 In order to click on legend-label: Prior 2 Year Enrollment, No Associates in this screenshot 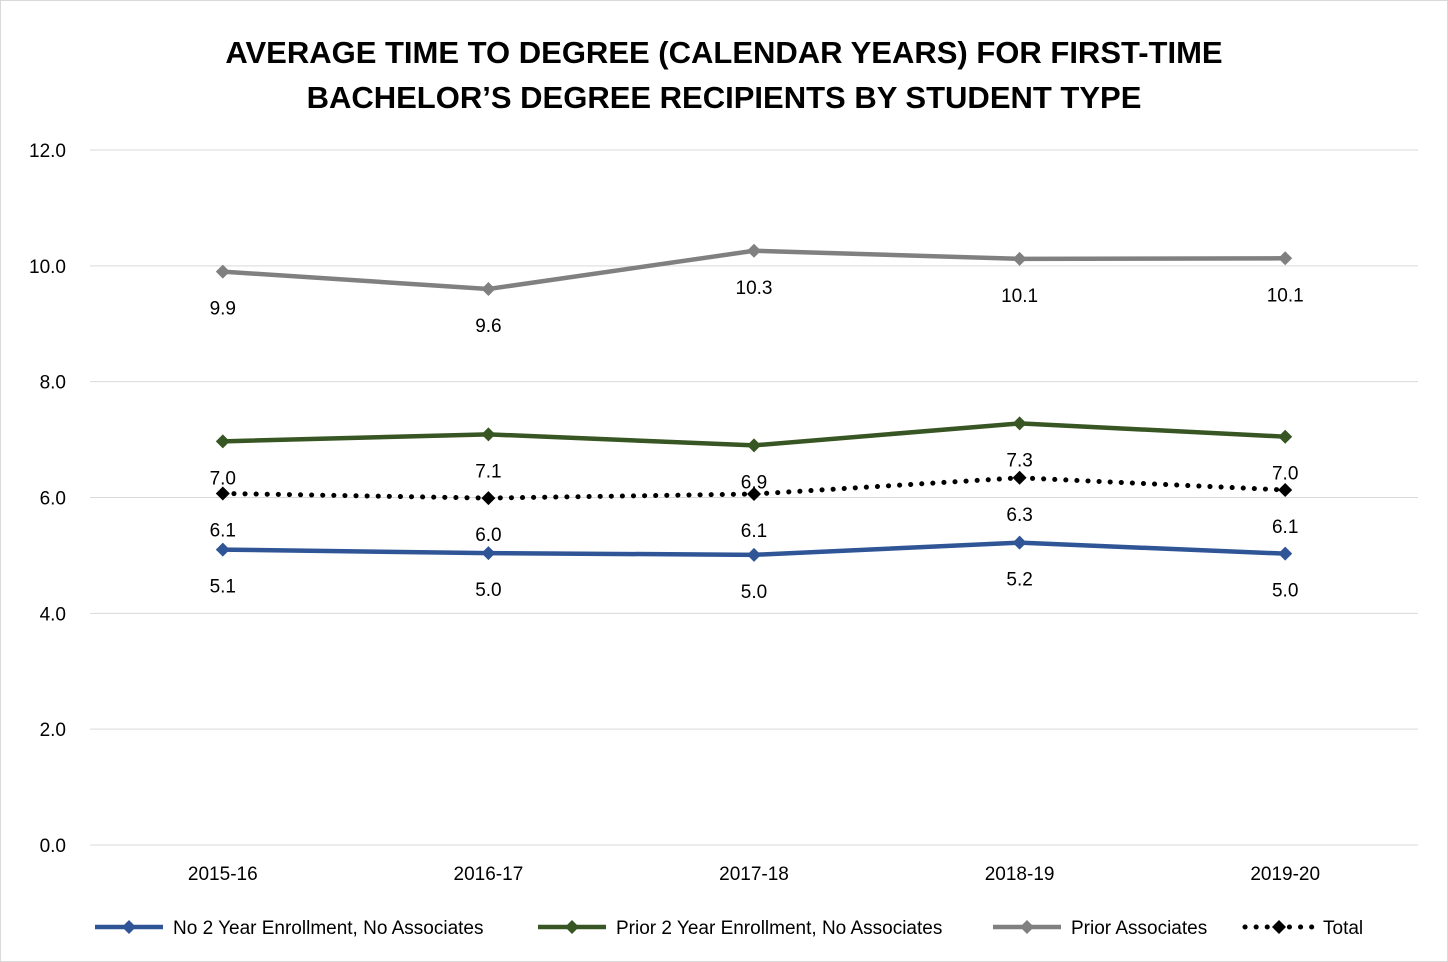, I will do `click(779, 928)`.